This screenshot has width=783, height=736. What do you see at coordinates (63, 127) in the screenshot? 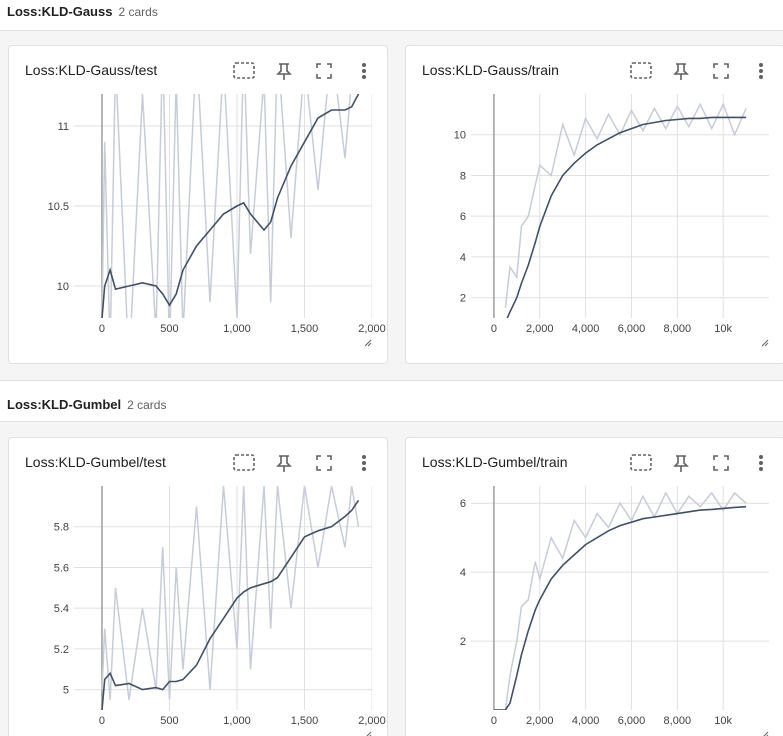
I see `y-tick-label: 11` at bounding box center [63, 127].